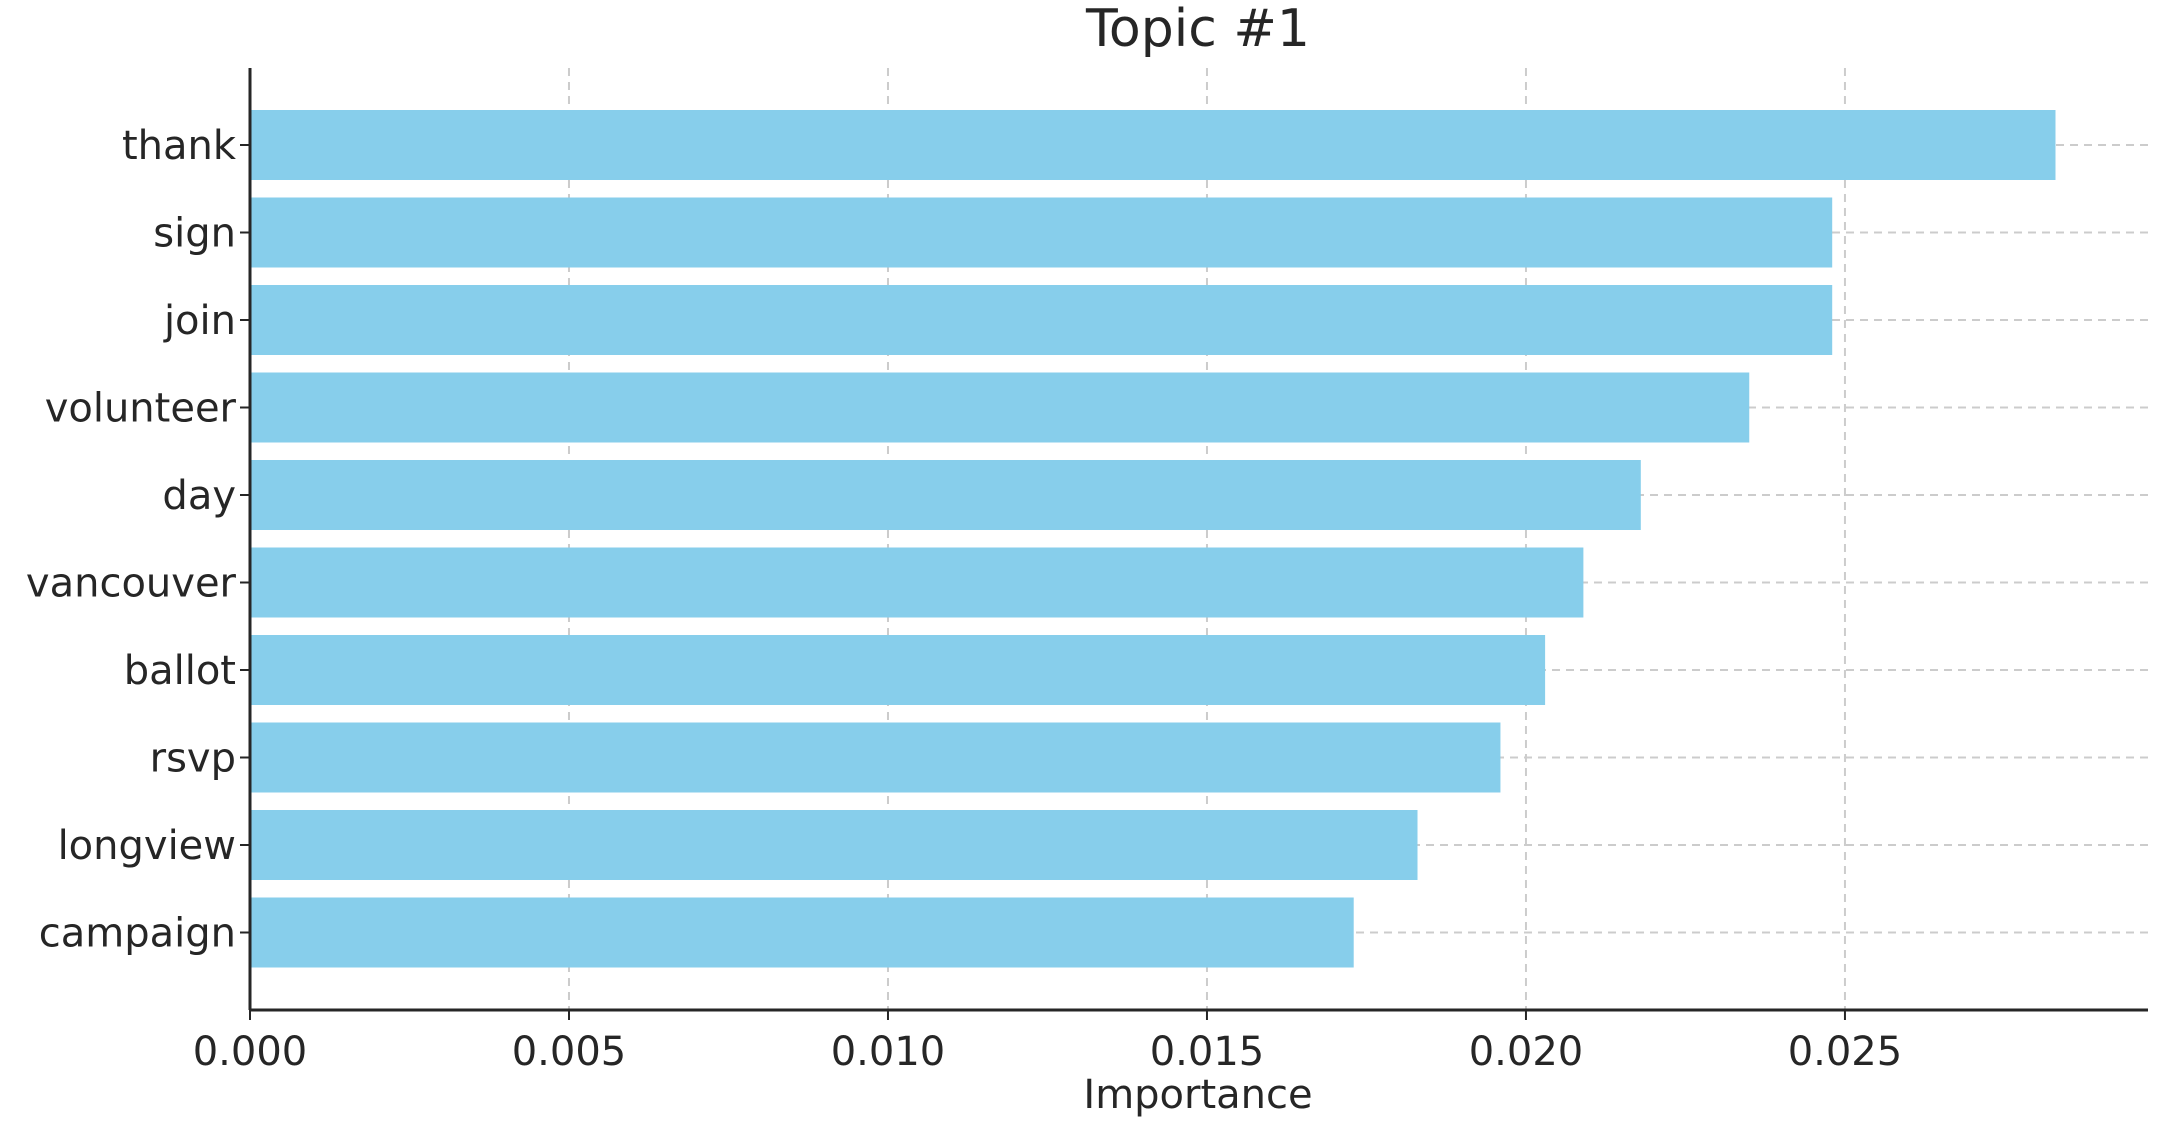 The width and height of the screenshot is (2160, 1126). What do you see at coordinates (834, 845) in the screenshot?
I see `bar-longview` at bounding box center [834, 845].